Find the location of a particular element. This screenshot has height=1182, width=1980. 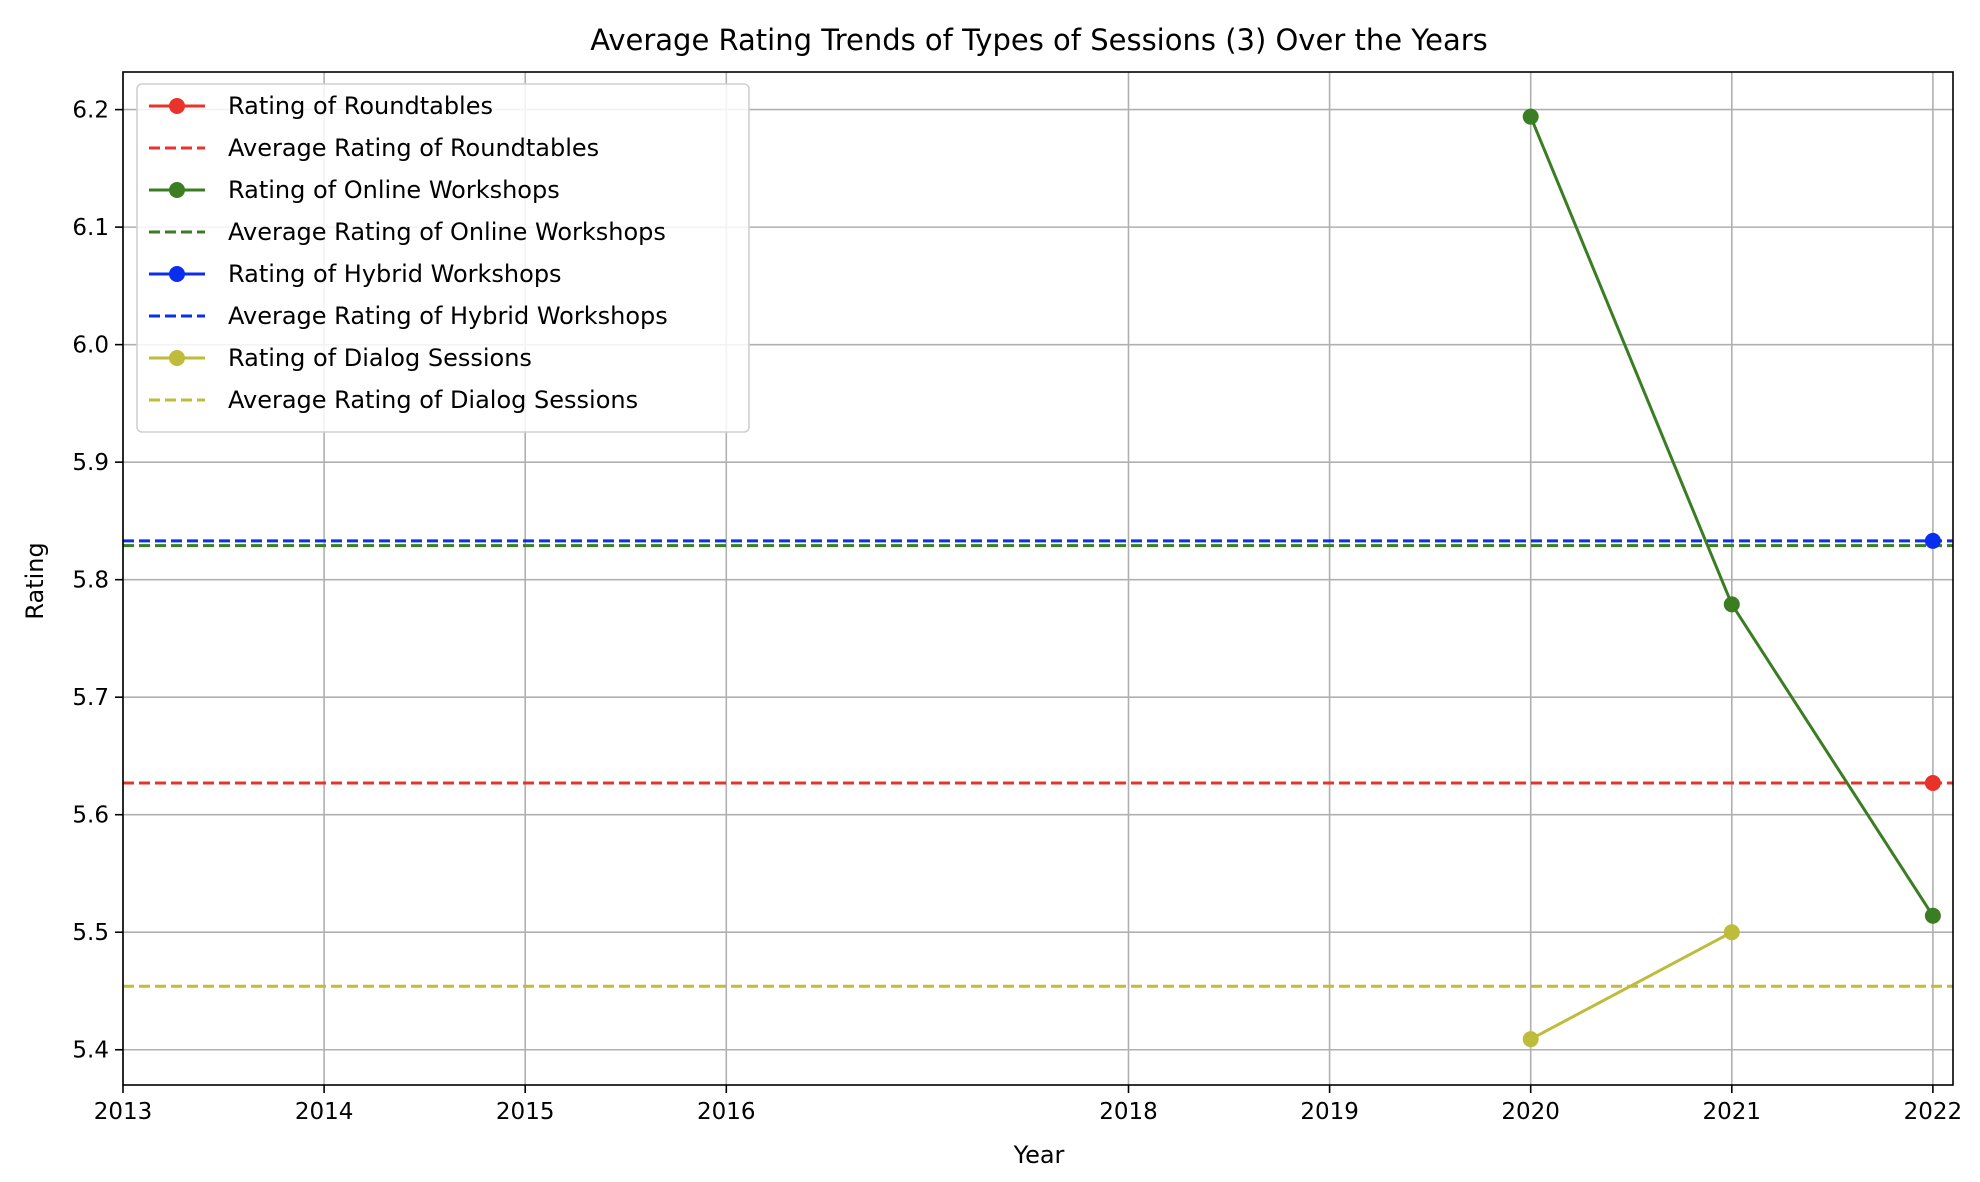

y-tick-label: 6.1 is located at coordinates (90, 228).